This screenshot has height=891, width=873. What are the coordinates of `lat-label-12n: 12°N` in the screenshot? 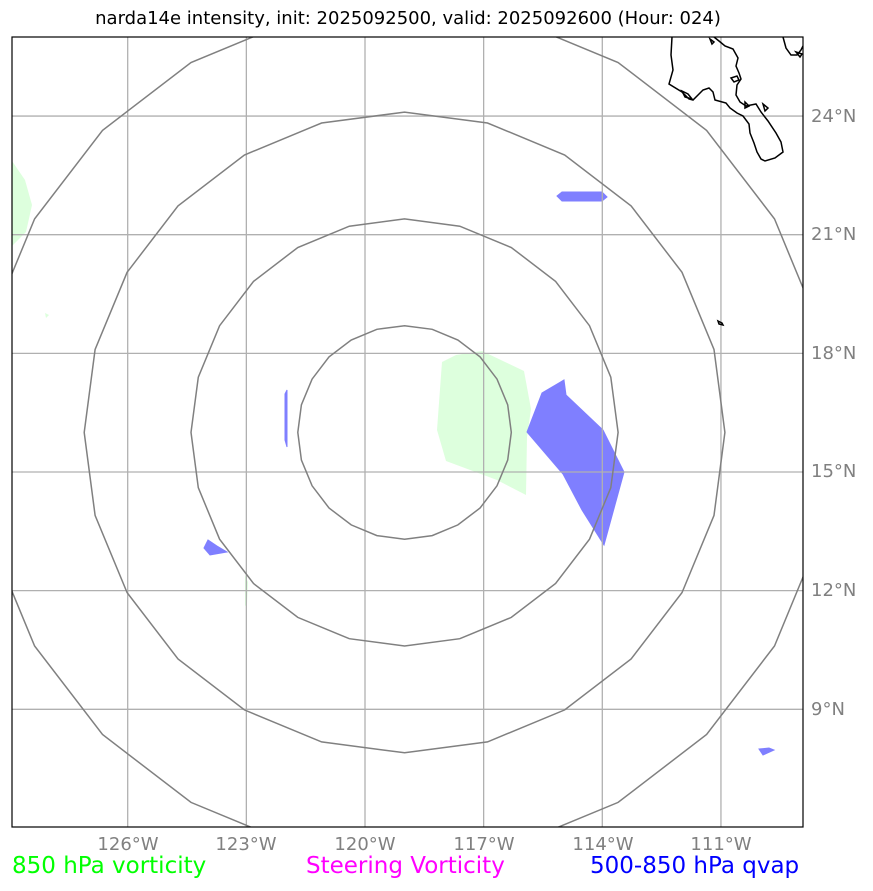 It's located at (834, 590).